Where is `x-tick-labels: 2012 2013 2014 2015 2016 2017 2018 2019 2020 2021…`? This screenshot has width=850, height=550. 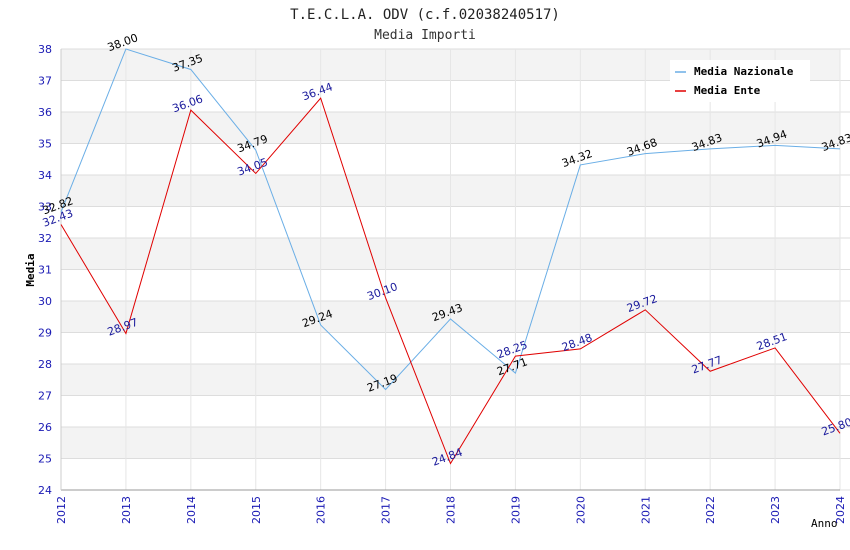 x-tick-labels: 2012 2013 2014 2015 2016 2017 2018 2019 2020 2021… is located at coordinates (451, 510).